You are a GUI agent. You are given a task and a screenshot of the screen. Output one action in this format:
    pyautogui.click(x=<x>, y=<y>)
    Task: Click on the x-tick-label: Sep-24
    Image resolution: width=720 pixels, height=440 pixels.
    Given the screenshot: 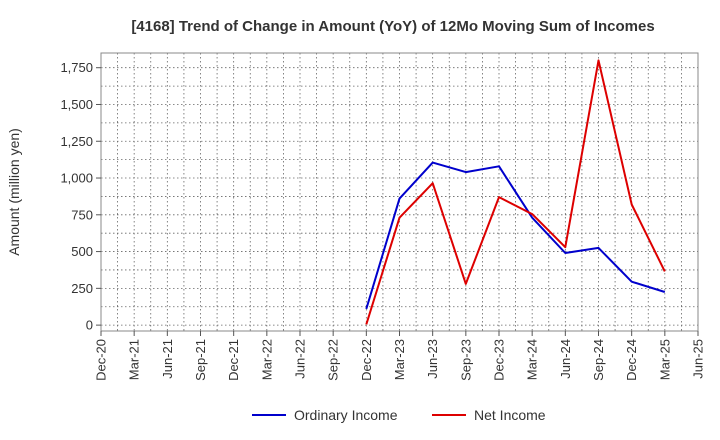 What is the action you would take?
    pyautogui.click(x=598, y=360)
    